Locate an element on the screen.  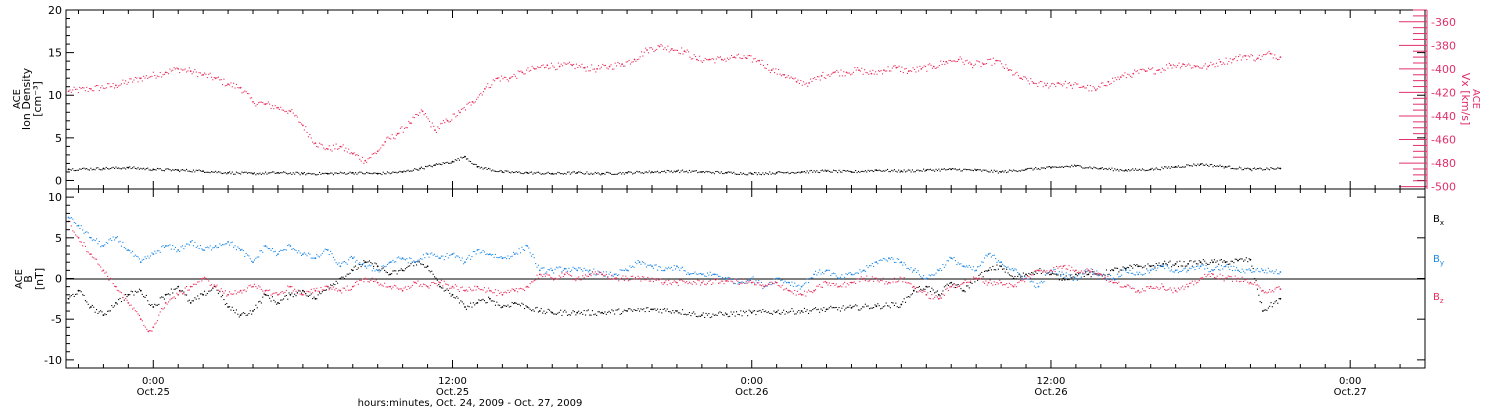
ion-density-label-line-2: Ion Density is located at coordinates (26, 98).